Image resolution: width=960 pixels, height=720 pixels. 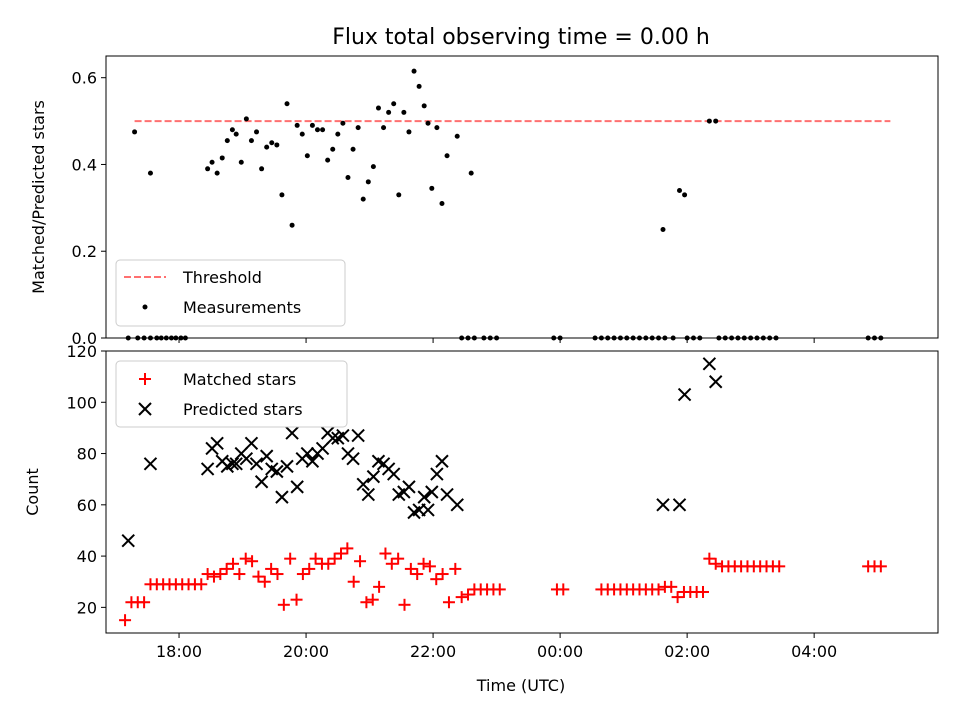 I want to click on x-tick-label: 00:00, so click(x=560, y=651).